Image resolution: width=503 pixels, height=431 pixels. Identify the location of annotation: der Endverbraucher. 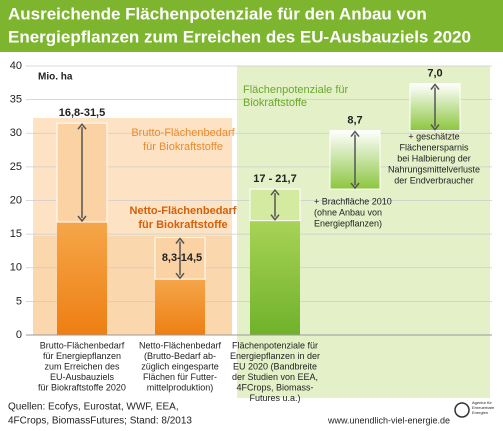
(434, 180).